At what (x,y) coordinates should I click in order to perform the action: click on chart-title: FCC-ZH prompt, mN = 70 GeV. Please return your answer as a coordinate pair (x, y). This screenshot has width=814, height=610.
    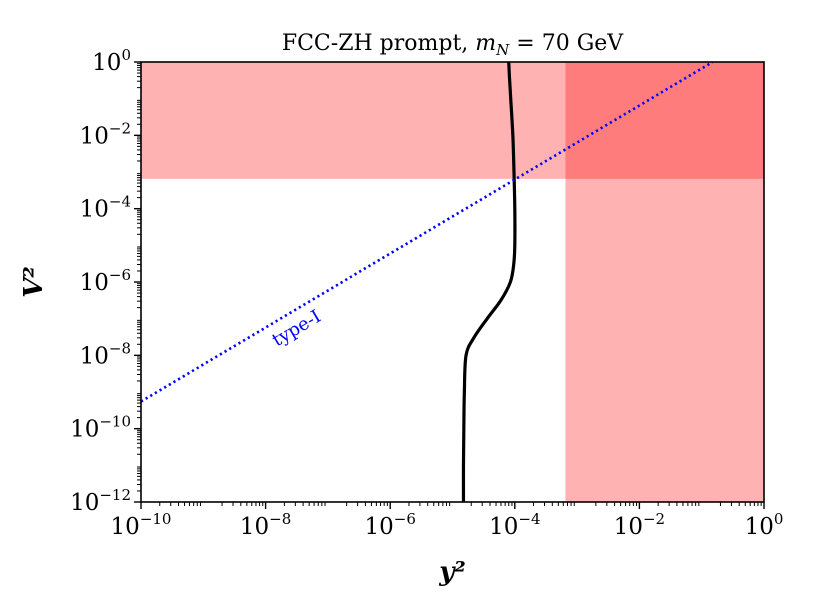
    Looking at the image, I should click on (453, 45).